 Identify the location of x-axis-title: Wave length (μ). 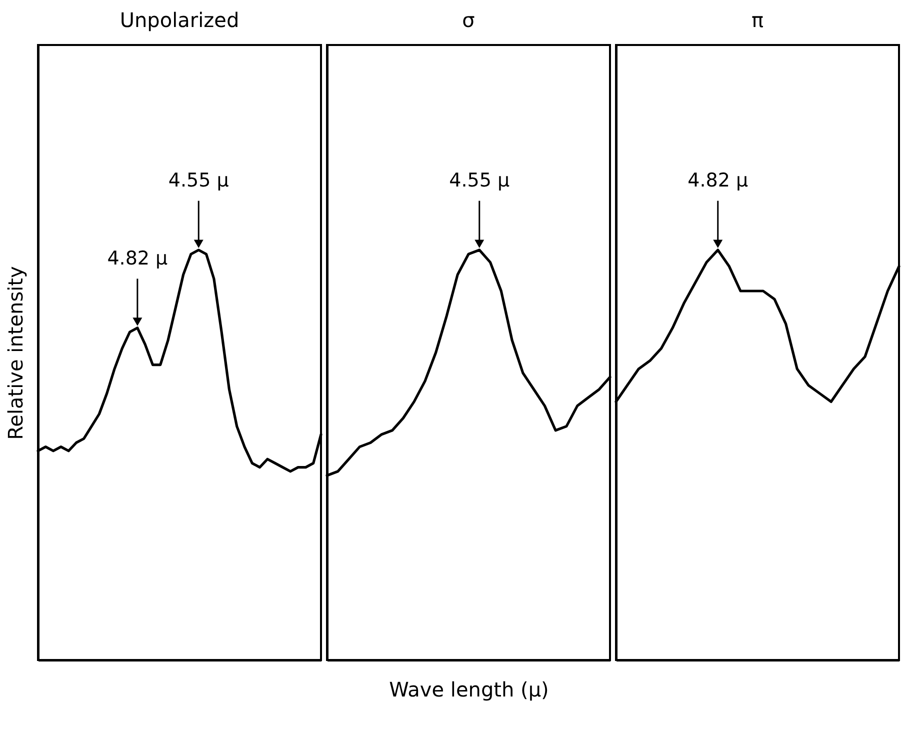
(469, 690).